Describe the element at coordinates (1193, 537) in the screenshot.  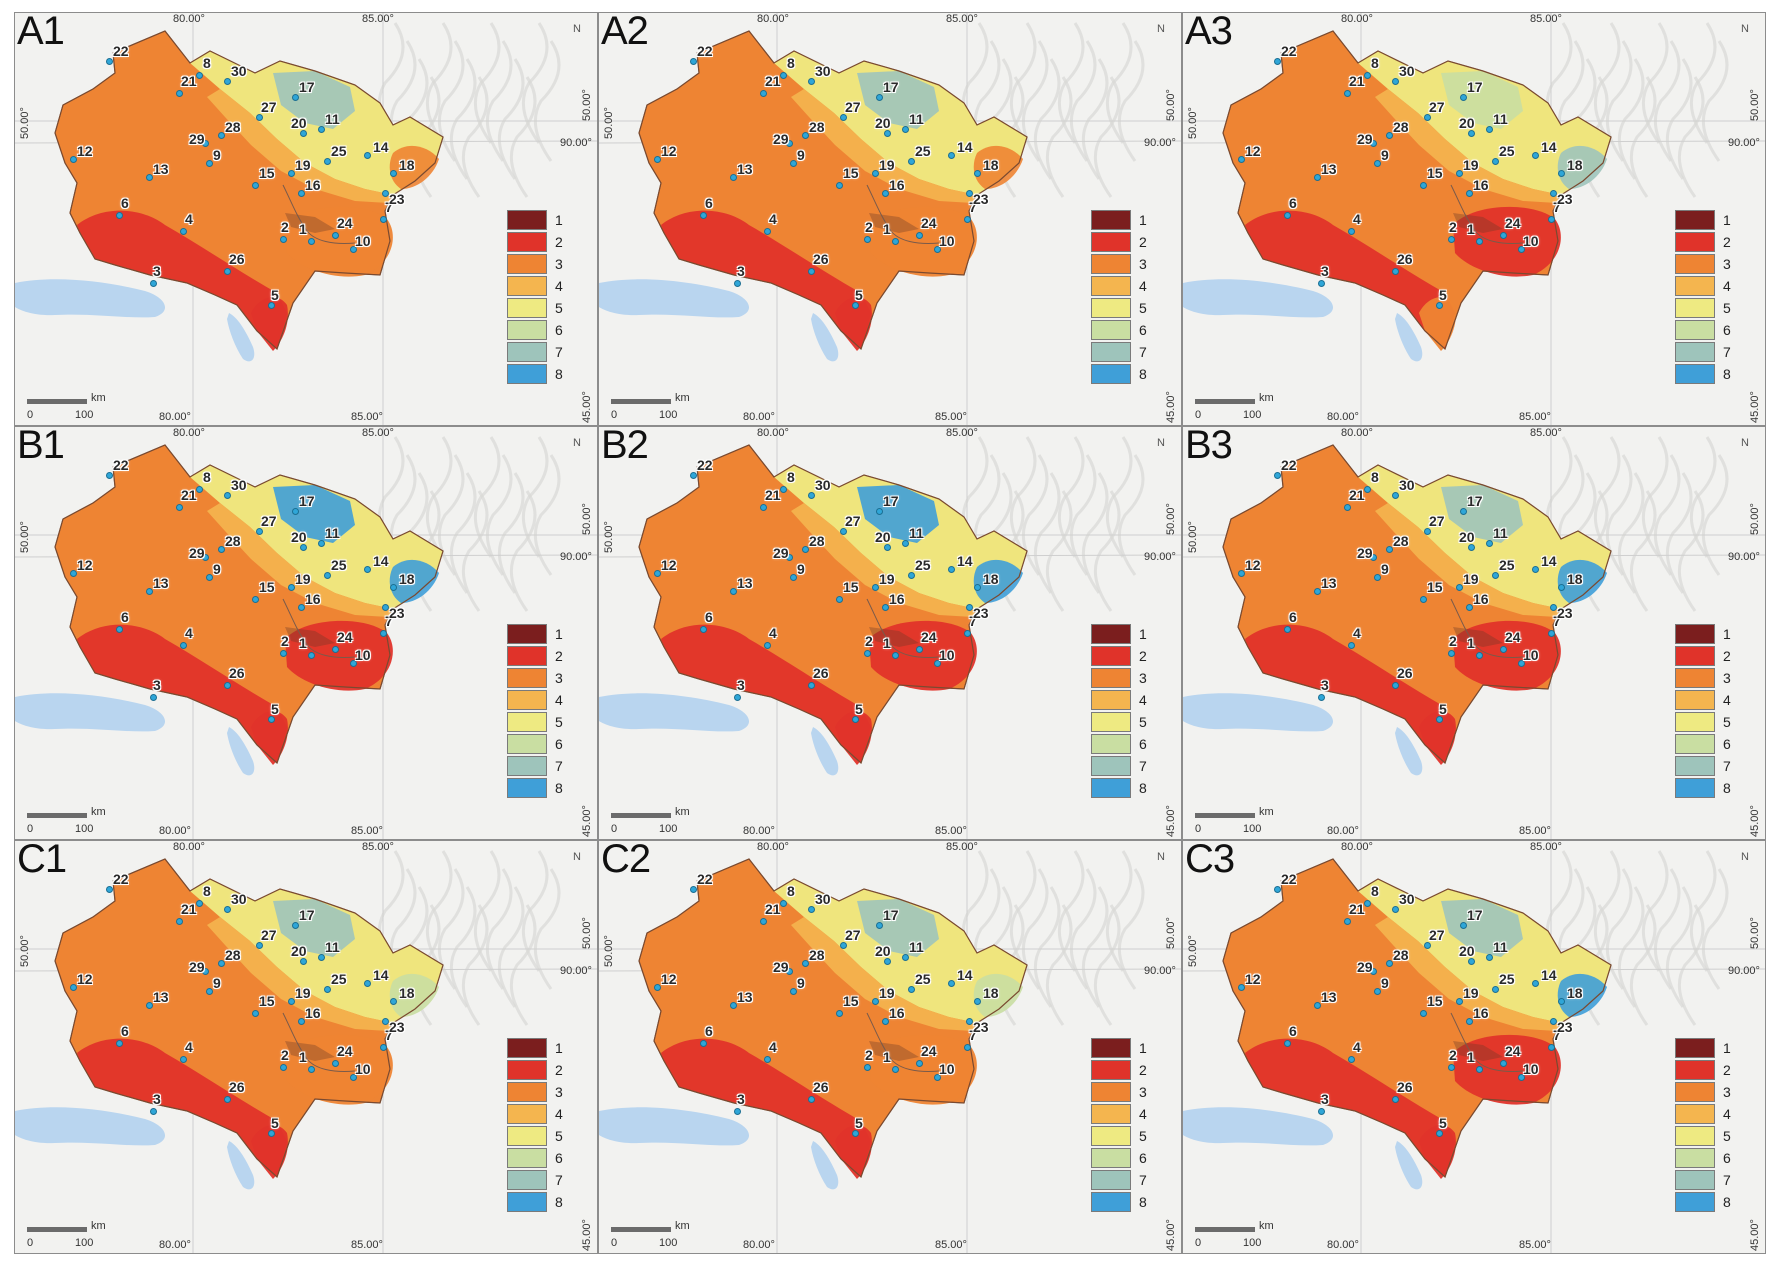
I see `lat-50-left-label: 50.00°` at that location.